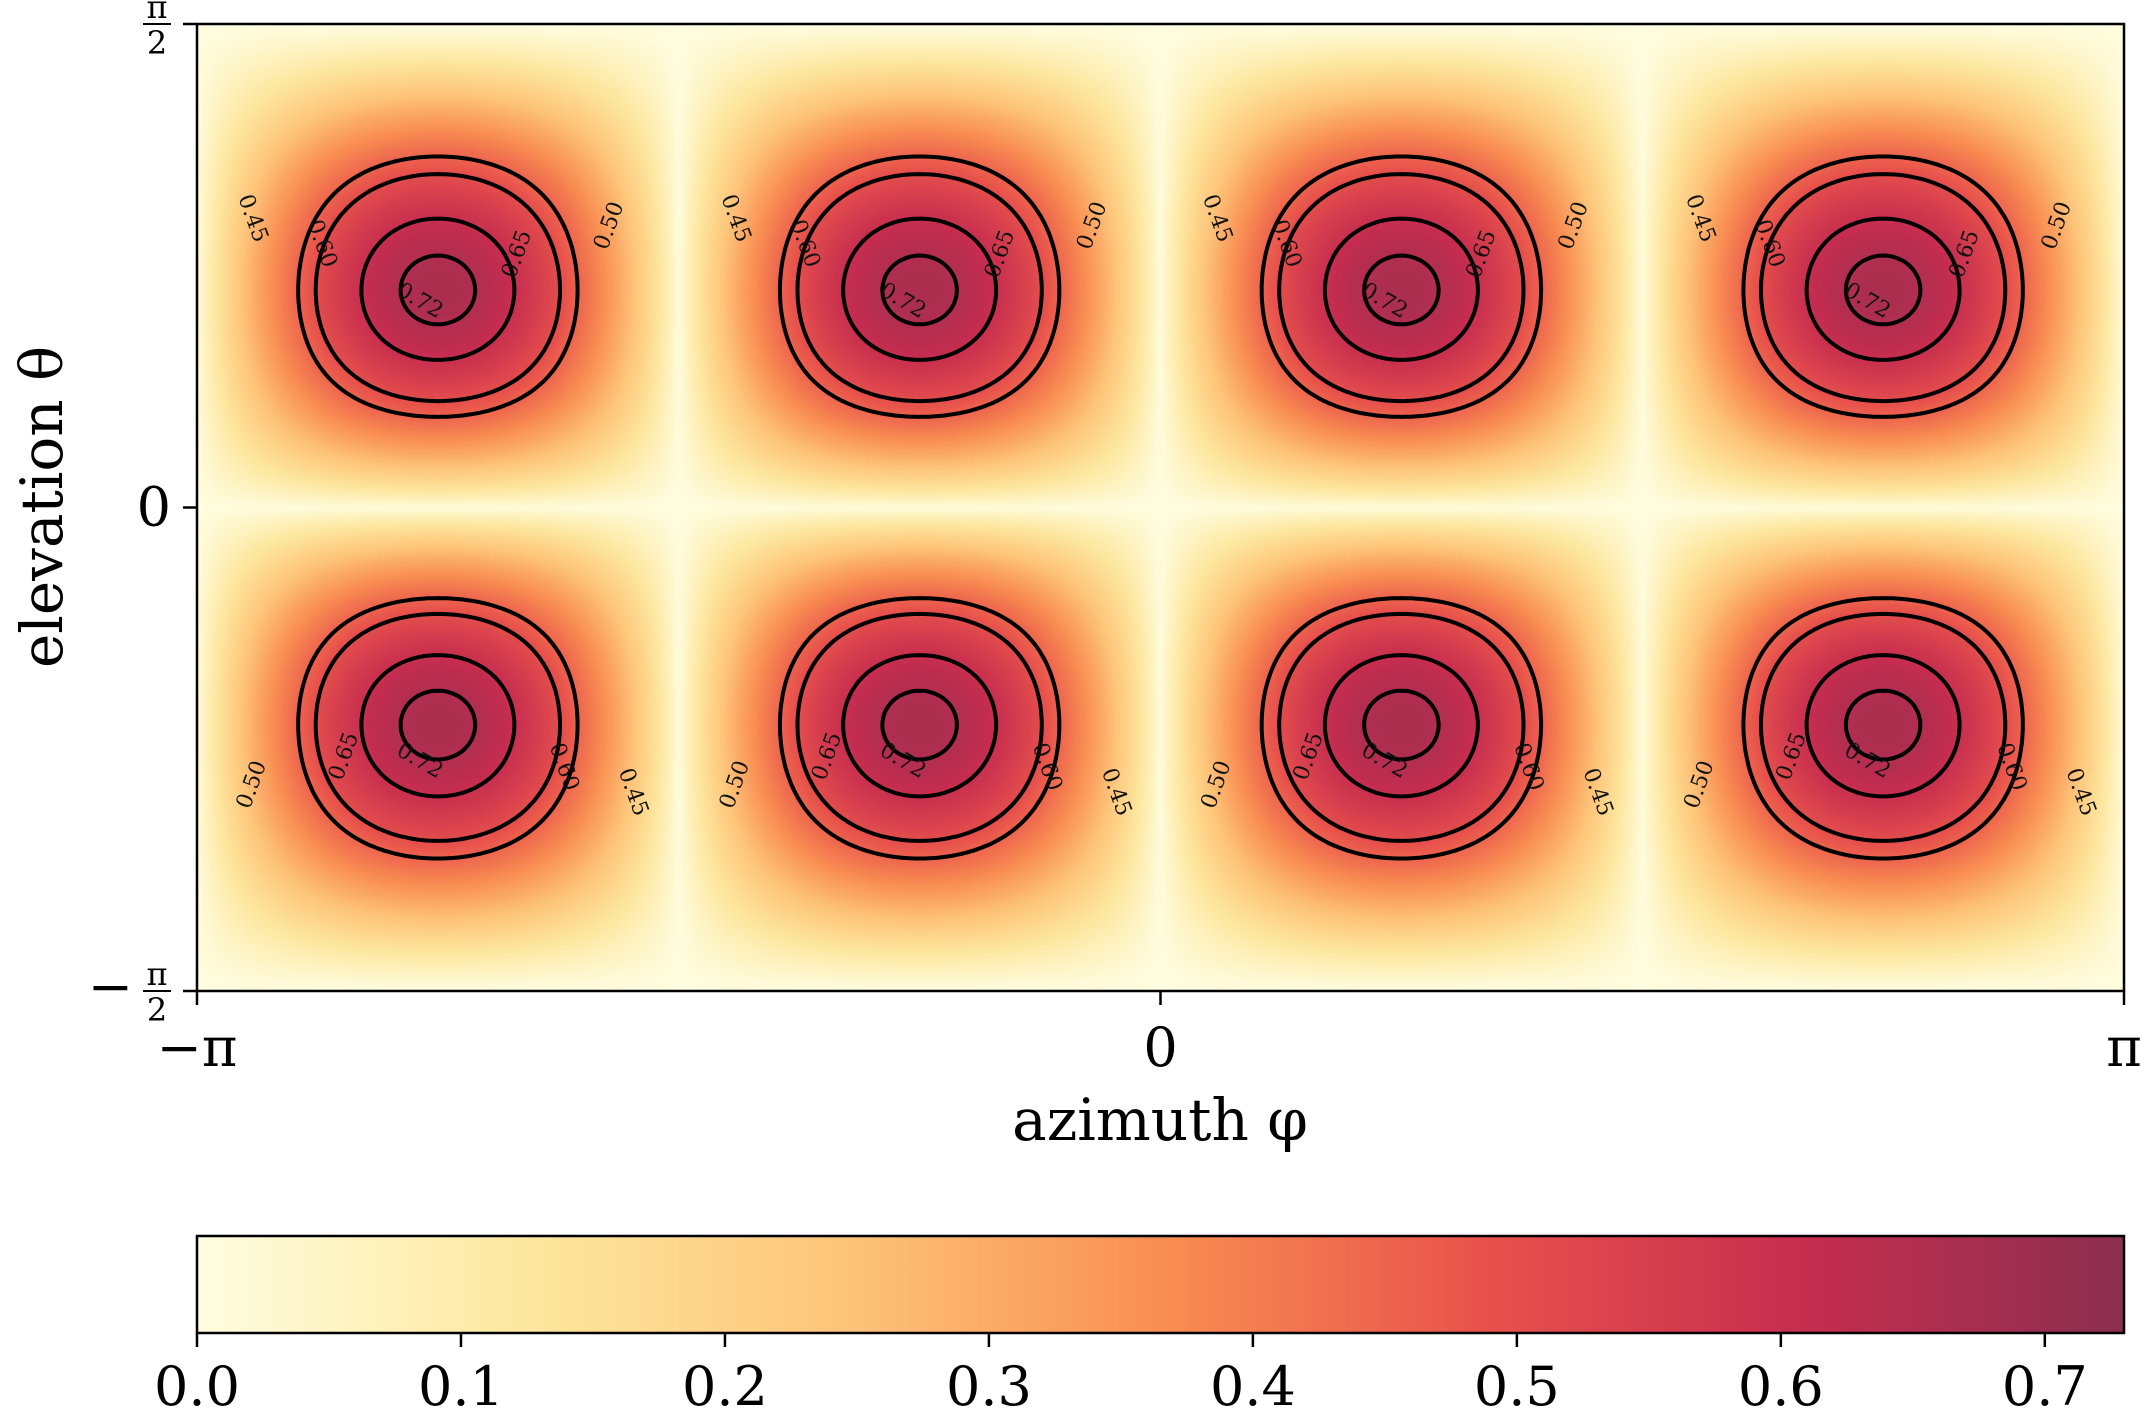 The image size is (2146, 1411). Describe the element at coordinates (197, 1047) in the screenshot. I see `x-tick-label: −π` at that location.